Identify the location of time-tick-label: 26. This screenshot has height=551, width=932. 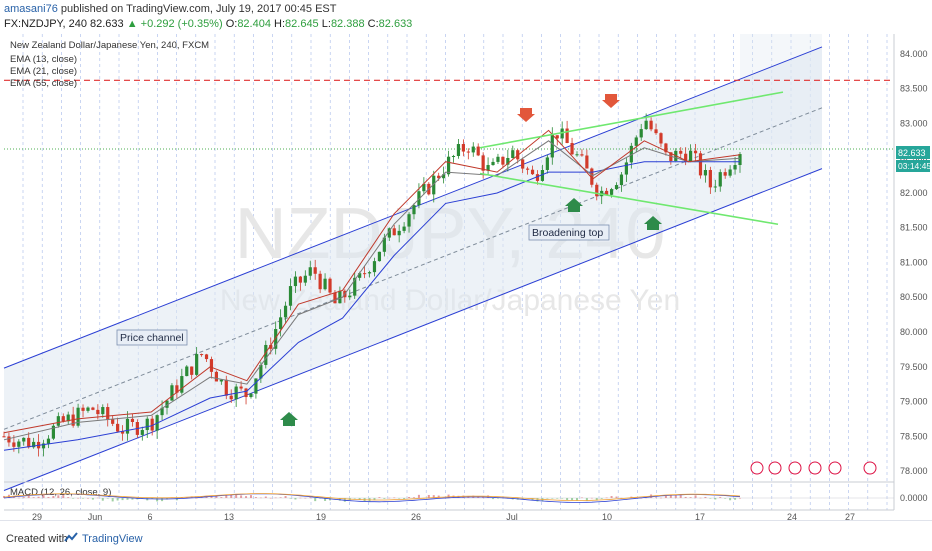
(416, 516).